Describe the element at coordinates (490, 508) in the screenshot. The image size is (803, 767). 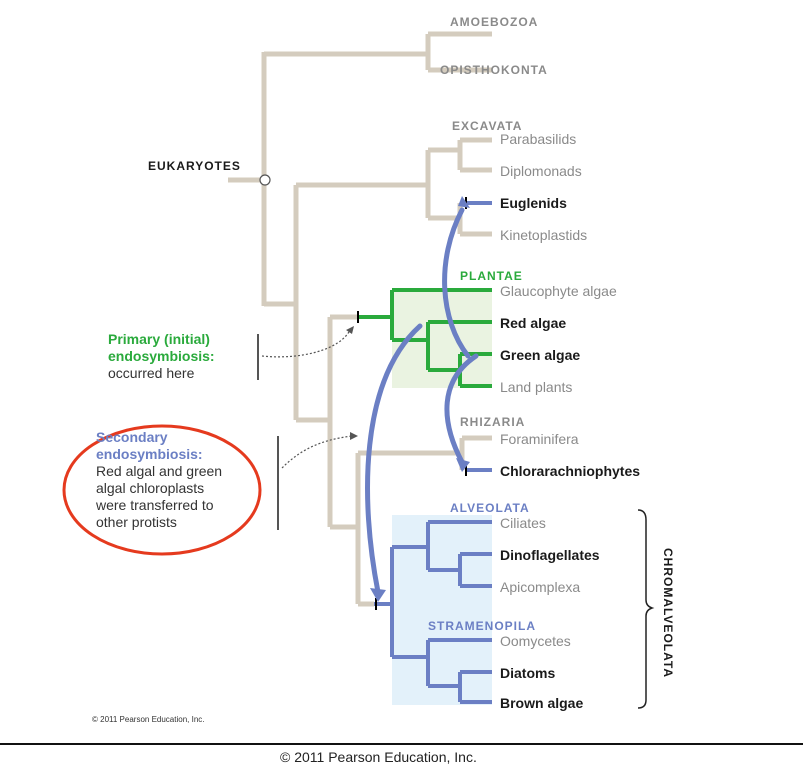
I see `label-alveolata: ALVEOLATA` at that location.